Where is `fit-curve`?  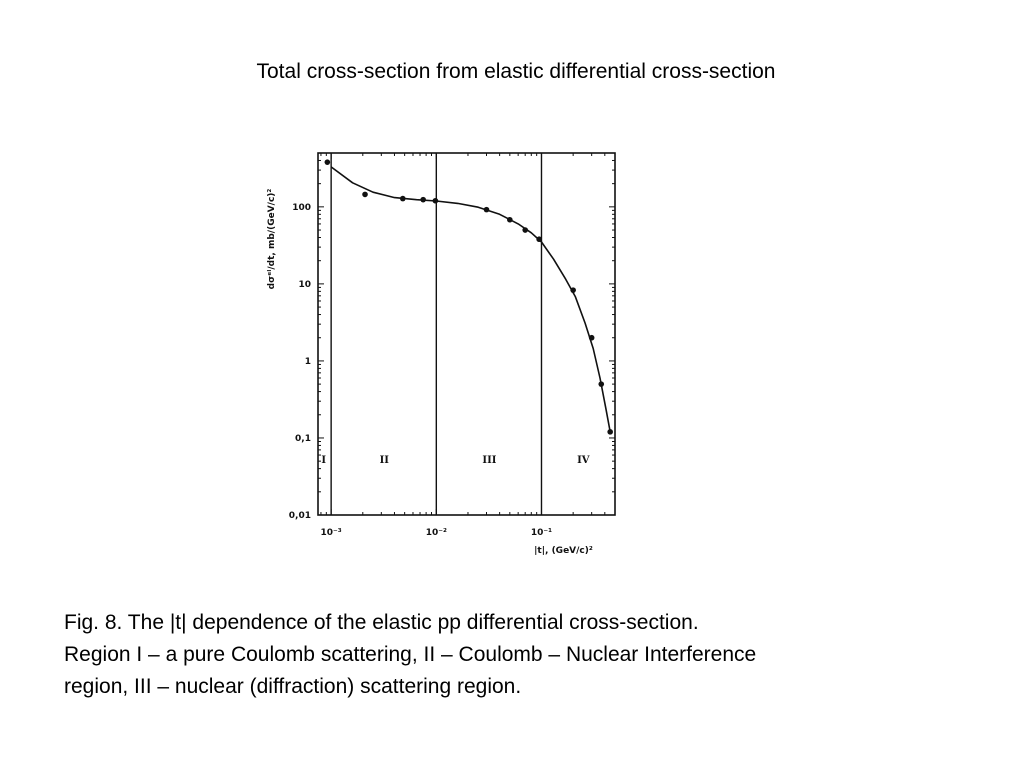
fit-curve is located at coordinates (470, 299).